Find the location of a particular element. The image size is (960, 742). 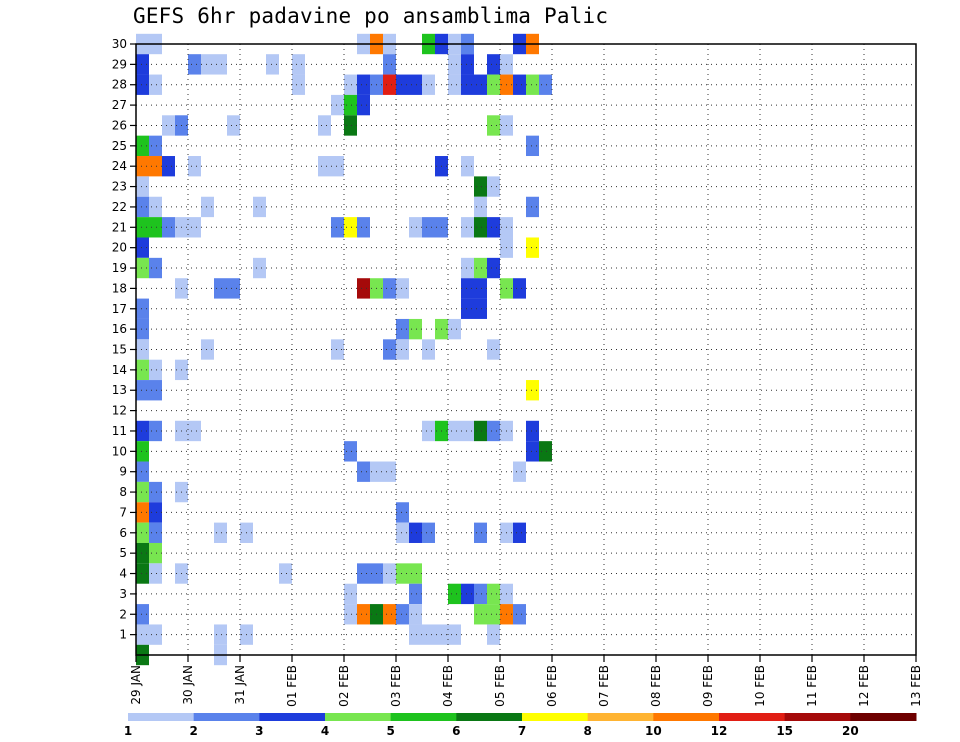

y-tick-label: 7 is located at coordinates (123, 512).